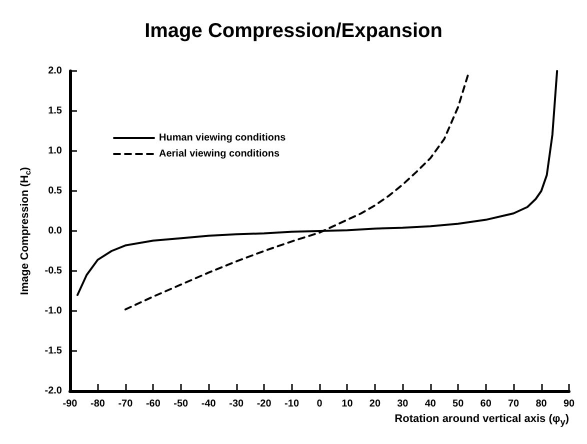 The width and height of the screenshot is (587, 444). Describe the element at coordinates (486, 404) in the screenshot. I see `x-tick-label: 60` at that location.